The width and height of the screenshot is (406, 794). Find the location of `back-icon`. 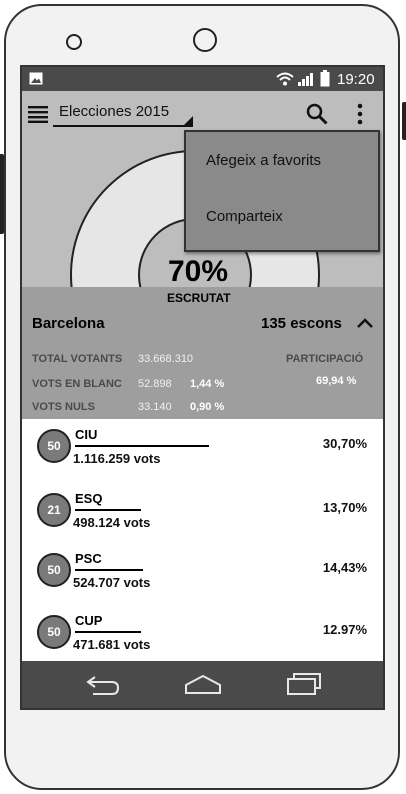

back-icon is located at coordinates (103, 685).